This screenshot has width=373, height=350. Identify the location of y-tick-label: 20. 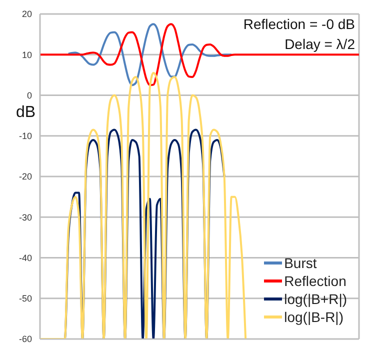
(27, 14).